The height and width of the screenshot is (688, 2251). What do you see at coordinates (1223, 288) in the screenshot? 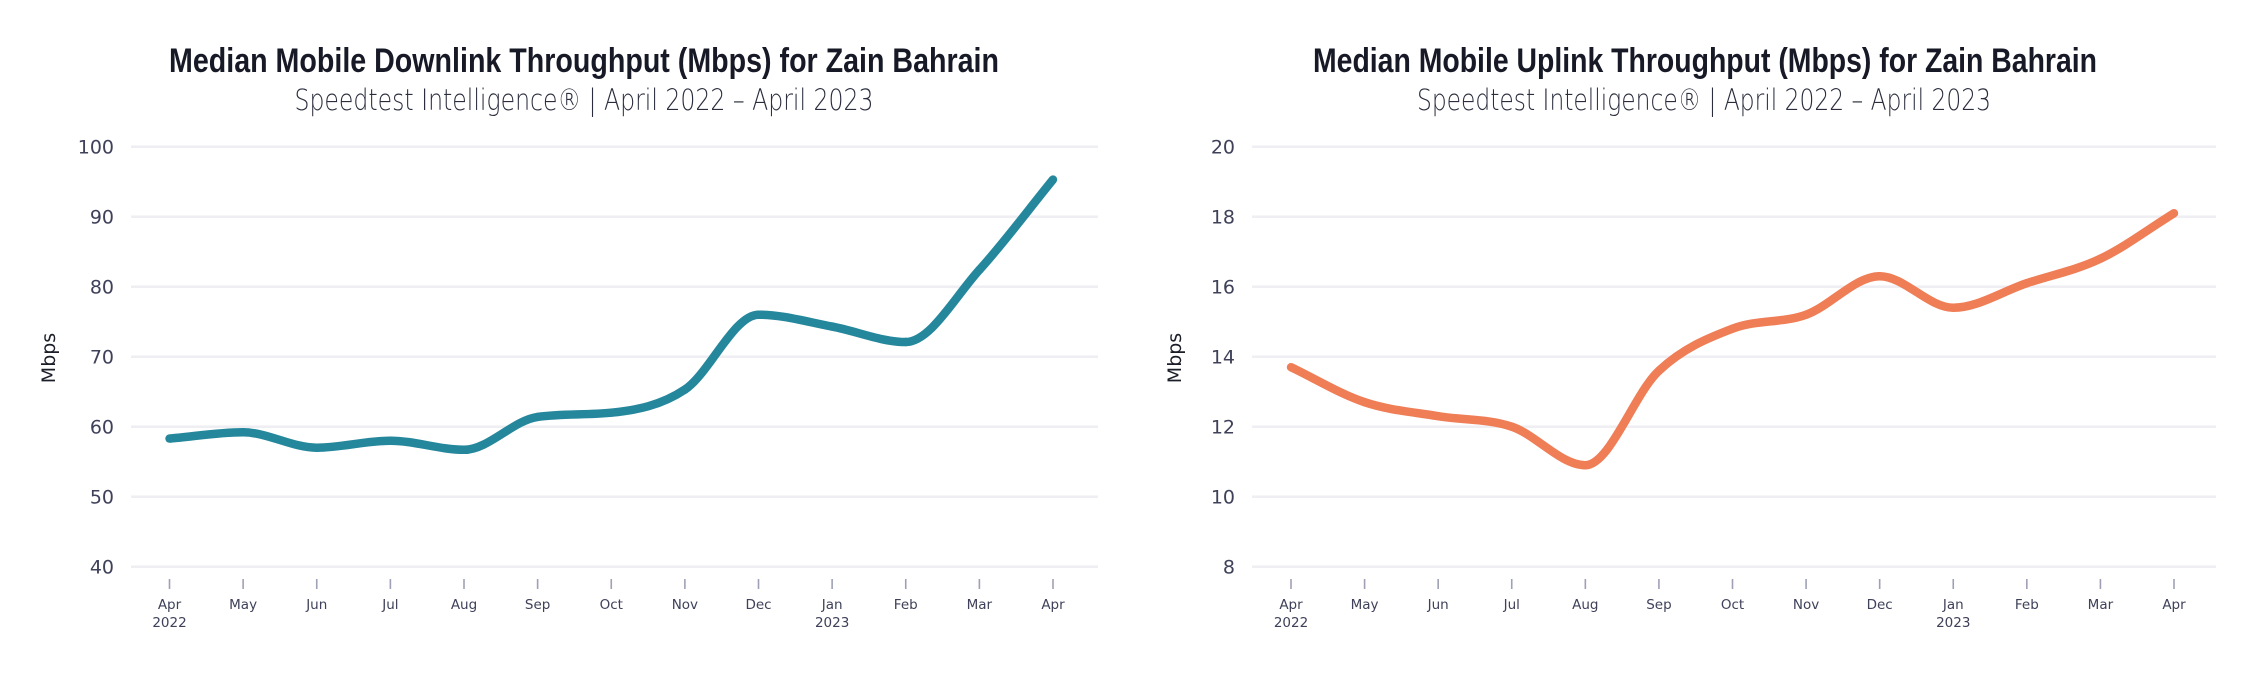
I see `y-tick-label: 16` at bounding box center [1223, 288].